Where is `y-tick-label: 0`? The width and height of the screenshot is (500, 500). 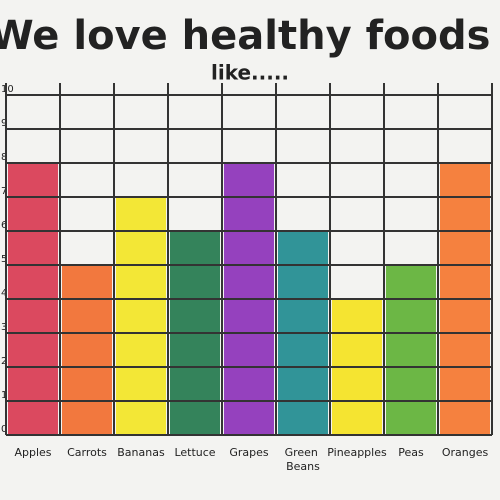 y-tick-label: 0 is located at coordinates (4, 429).